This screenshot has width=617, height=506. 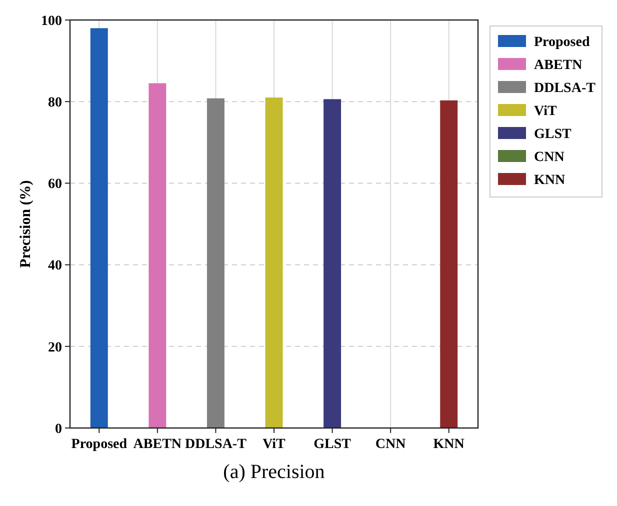 What do you see at coordinates (565, 88) in the screenshot?
I see `legend-label: DDLSA-T` at bounding box center [565, 88].